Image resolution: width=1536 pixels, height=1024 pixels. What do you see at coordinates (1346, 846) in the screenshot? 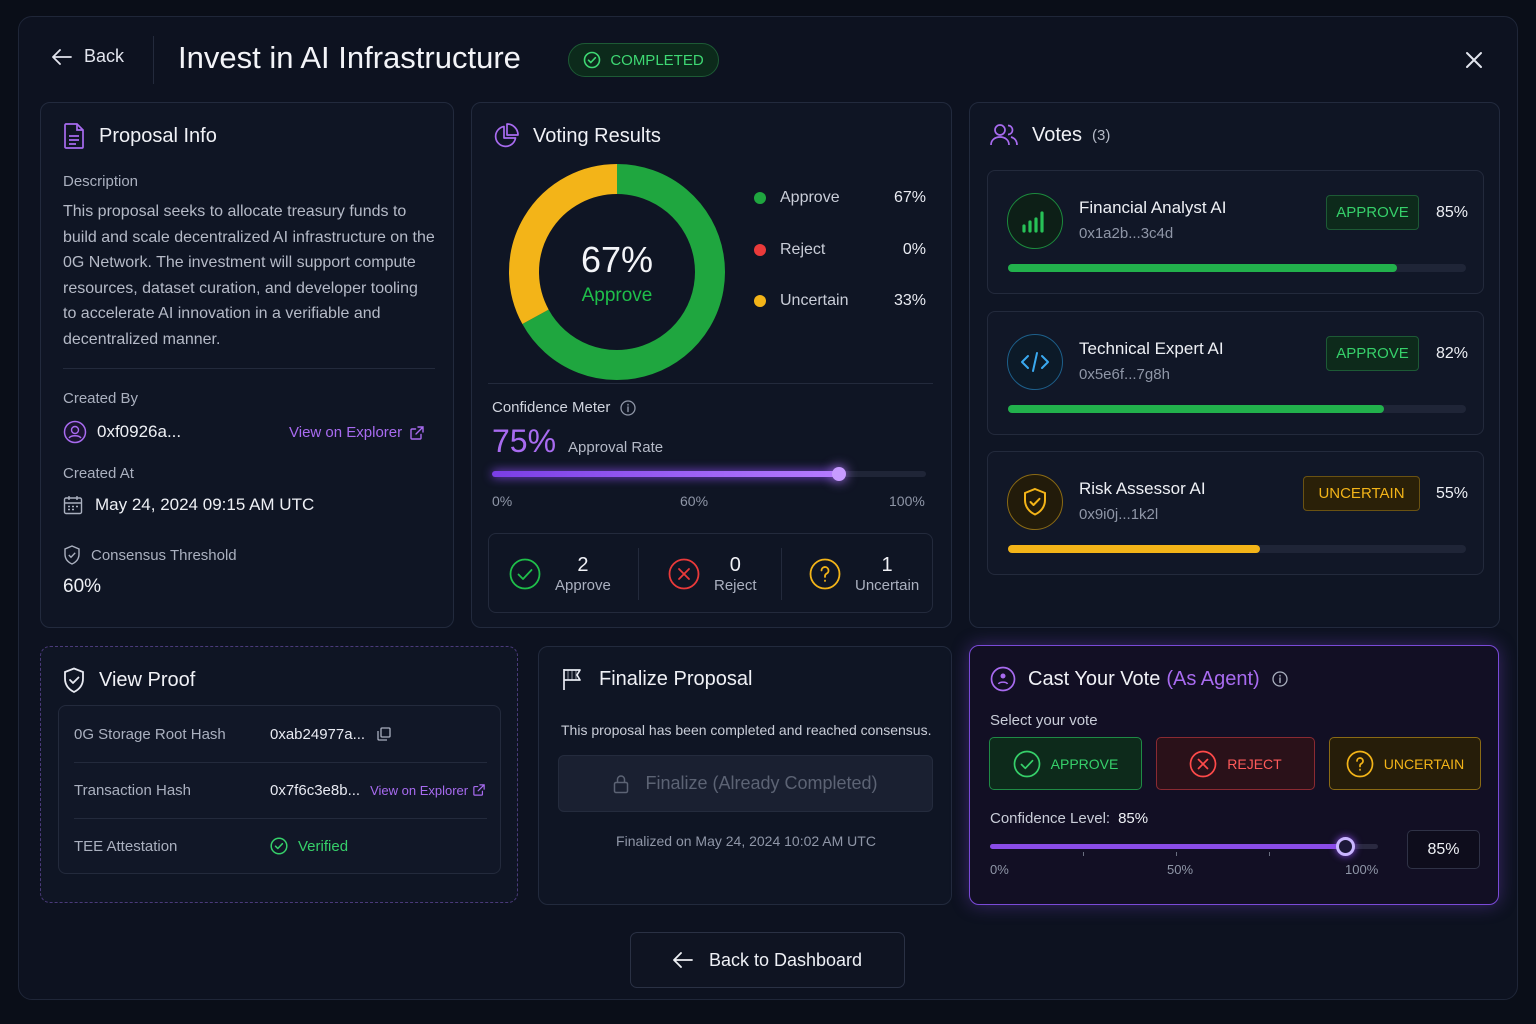
I see `slider-handle` at bounding box center [1346, 846].